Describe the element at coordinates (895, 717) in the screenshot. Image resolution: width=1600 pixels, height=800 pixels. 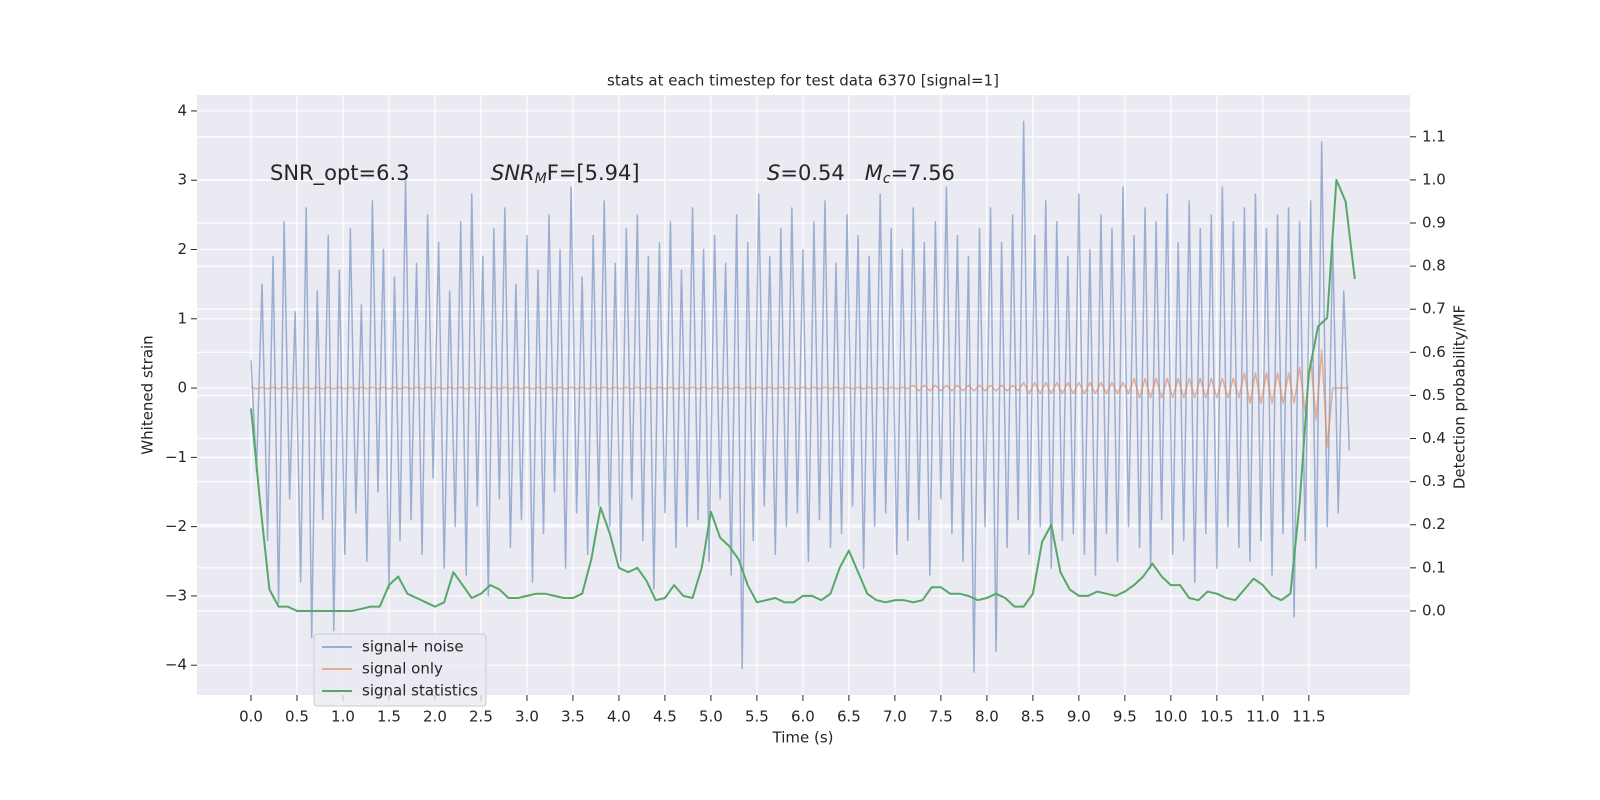
I see `x-tick-label: 7.0` at that location.